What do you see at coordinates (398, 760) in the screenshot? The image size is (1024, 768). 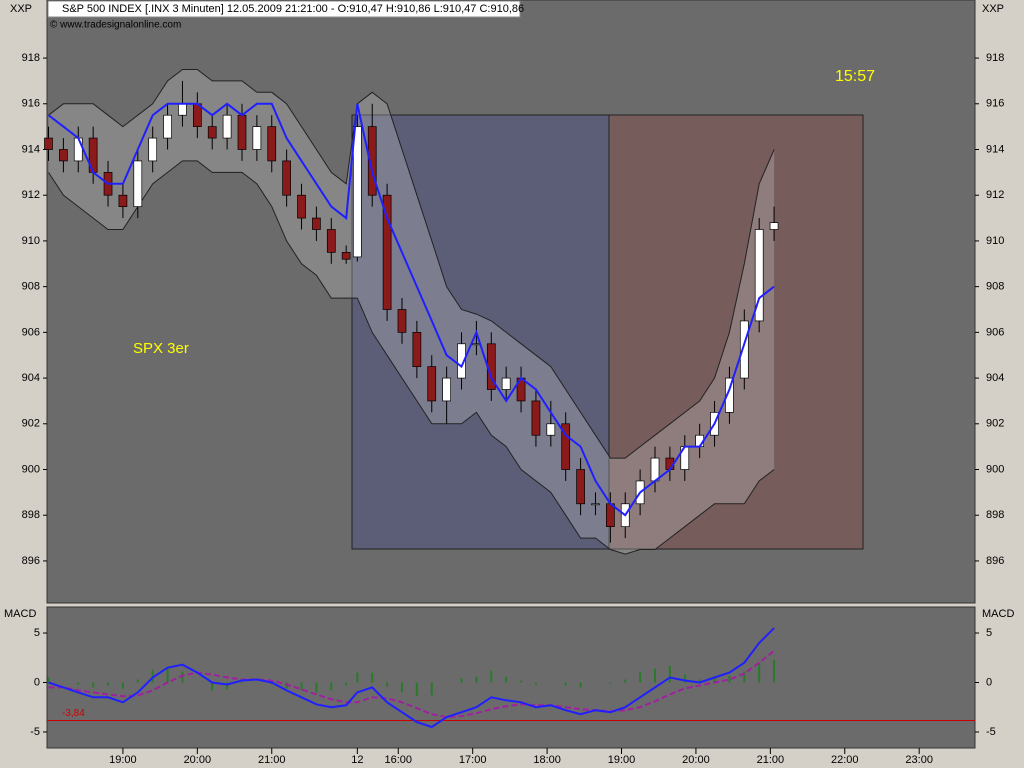 I see `x-tick-label: 16:00` at bounding box center [398, 760].